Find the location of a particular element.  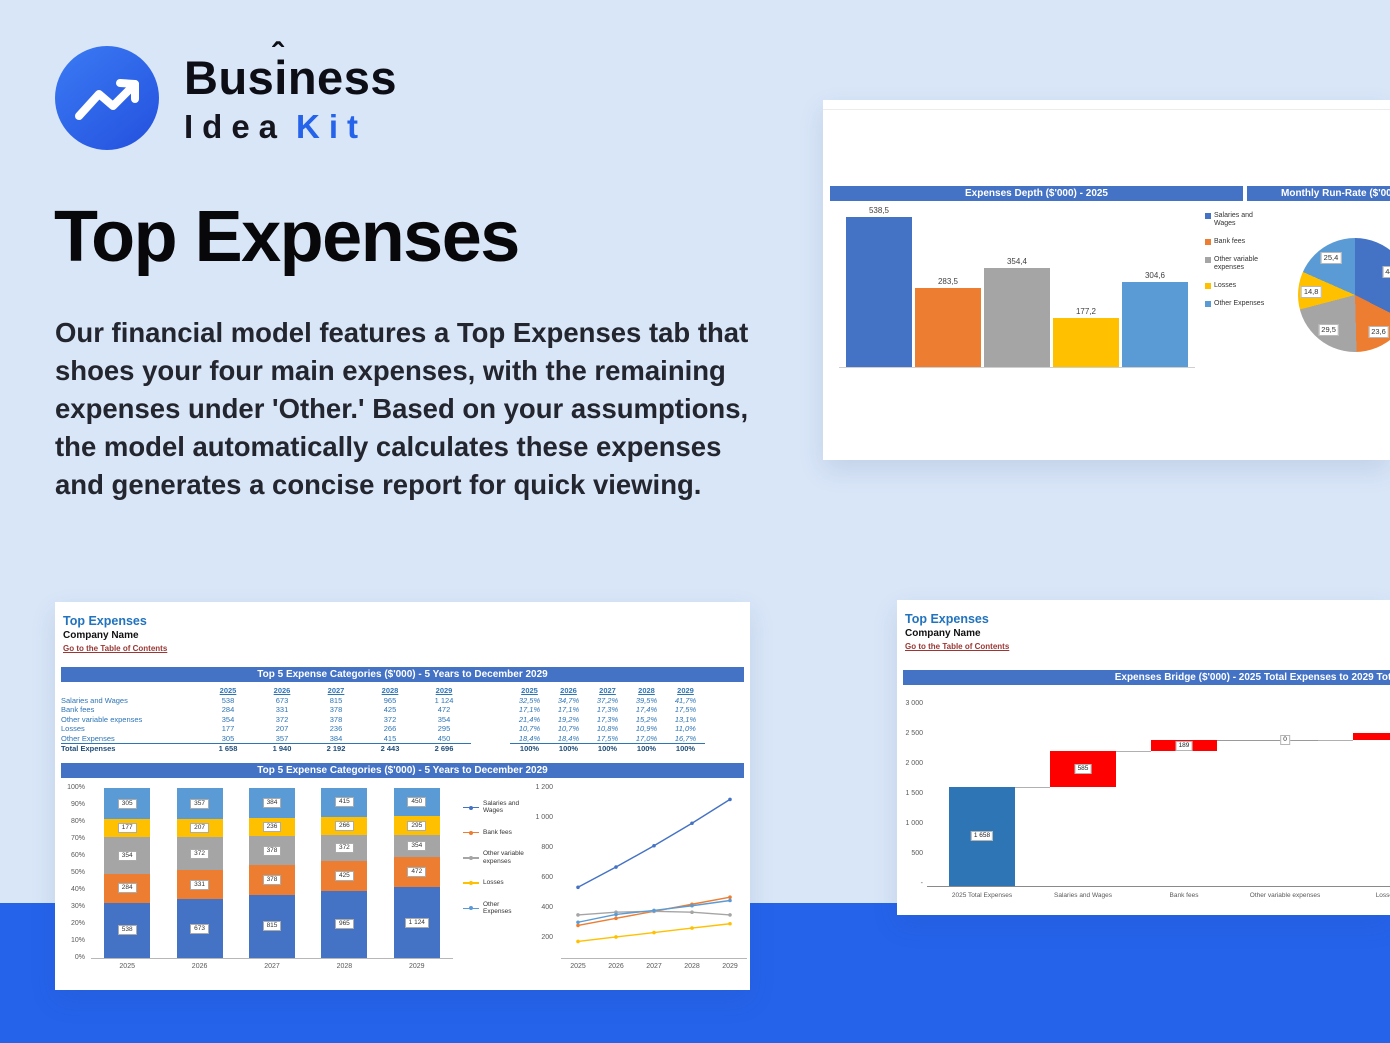

segment-value-label: 450 is located at coordinates (417, 802).